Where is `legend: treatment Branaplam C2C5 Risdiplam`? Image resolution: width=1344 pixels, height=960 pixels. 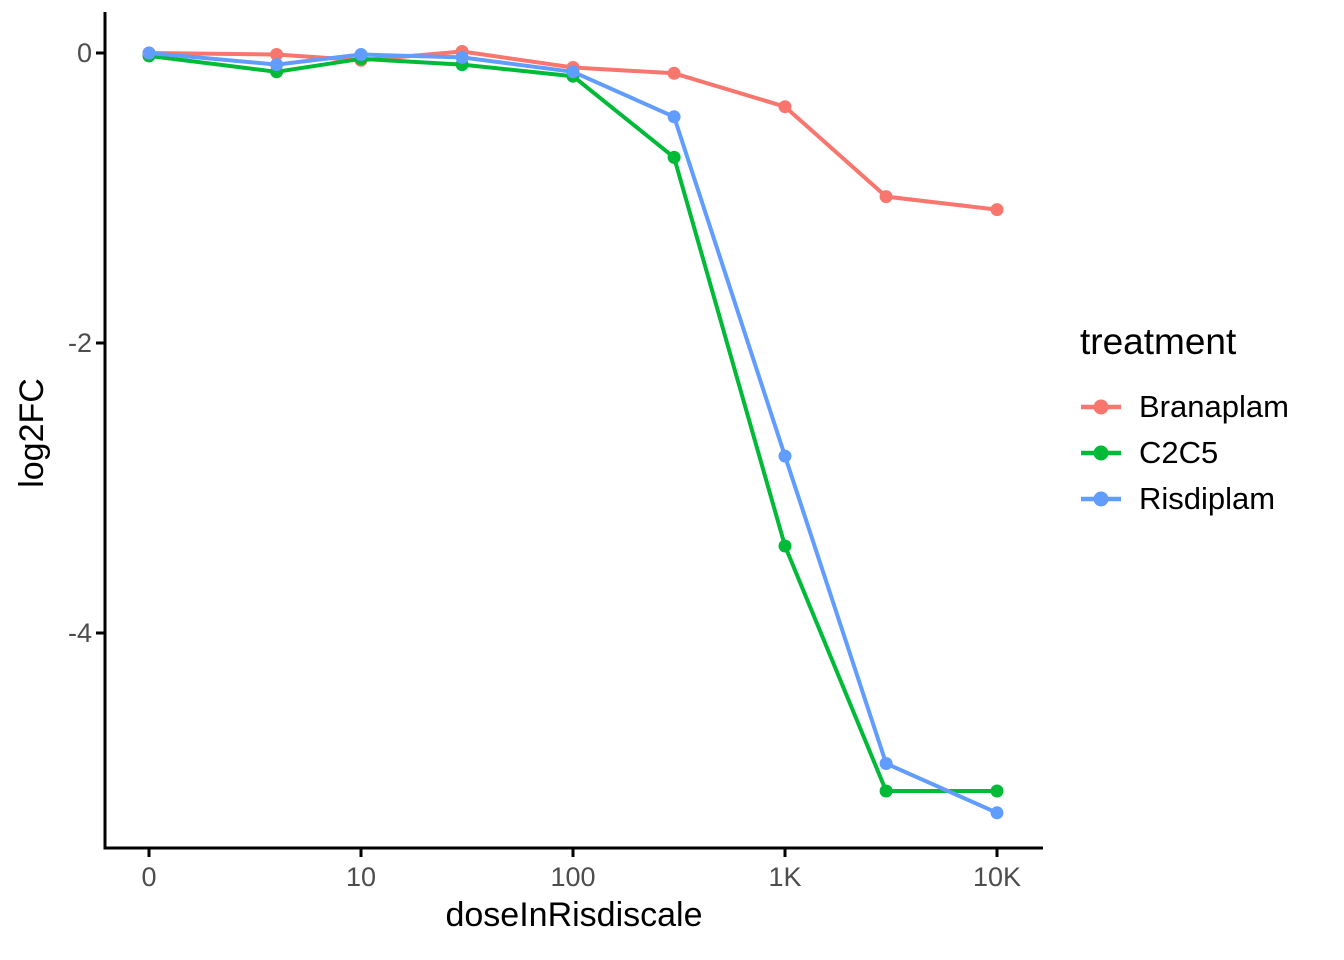
legend: treatment Branaplam C2C5 Risdiplam is located at coordinates (1184, 422).